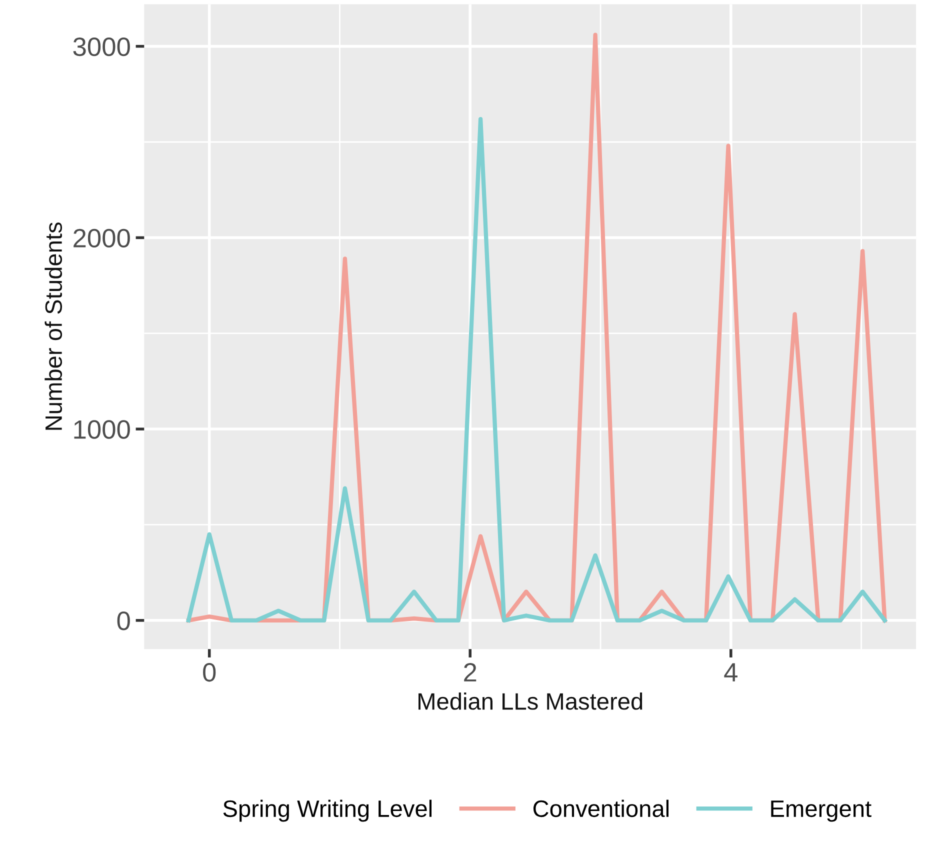 Image resolution: width=930 pixels, height=843 pixels. Describe the element at coordinates (209, 672) in the screenshot. I see `x-tick-label: 0` at that location.